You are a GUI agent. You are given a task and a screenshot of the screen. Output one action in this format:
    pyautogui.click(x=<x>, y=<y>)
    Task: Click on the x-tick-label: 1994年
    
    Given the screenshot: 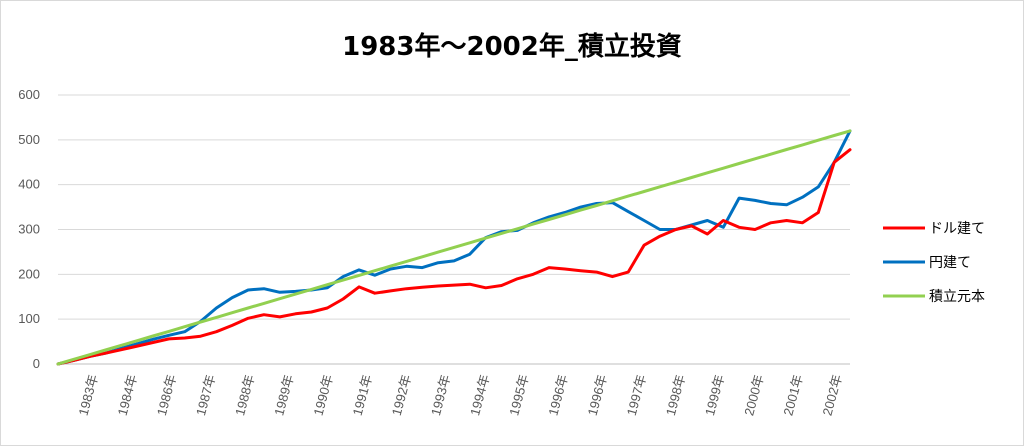 What is the action you would take?
    pyautogui.click(x=479, y=395)
    